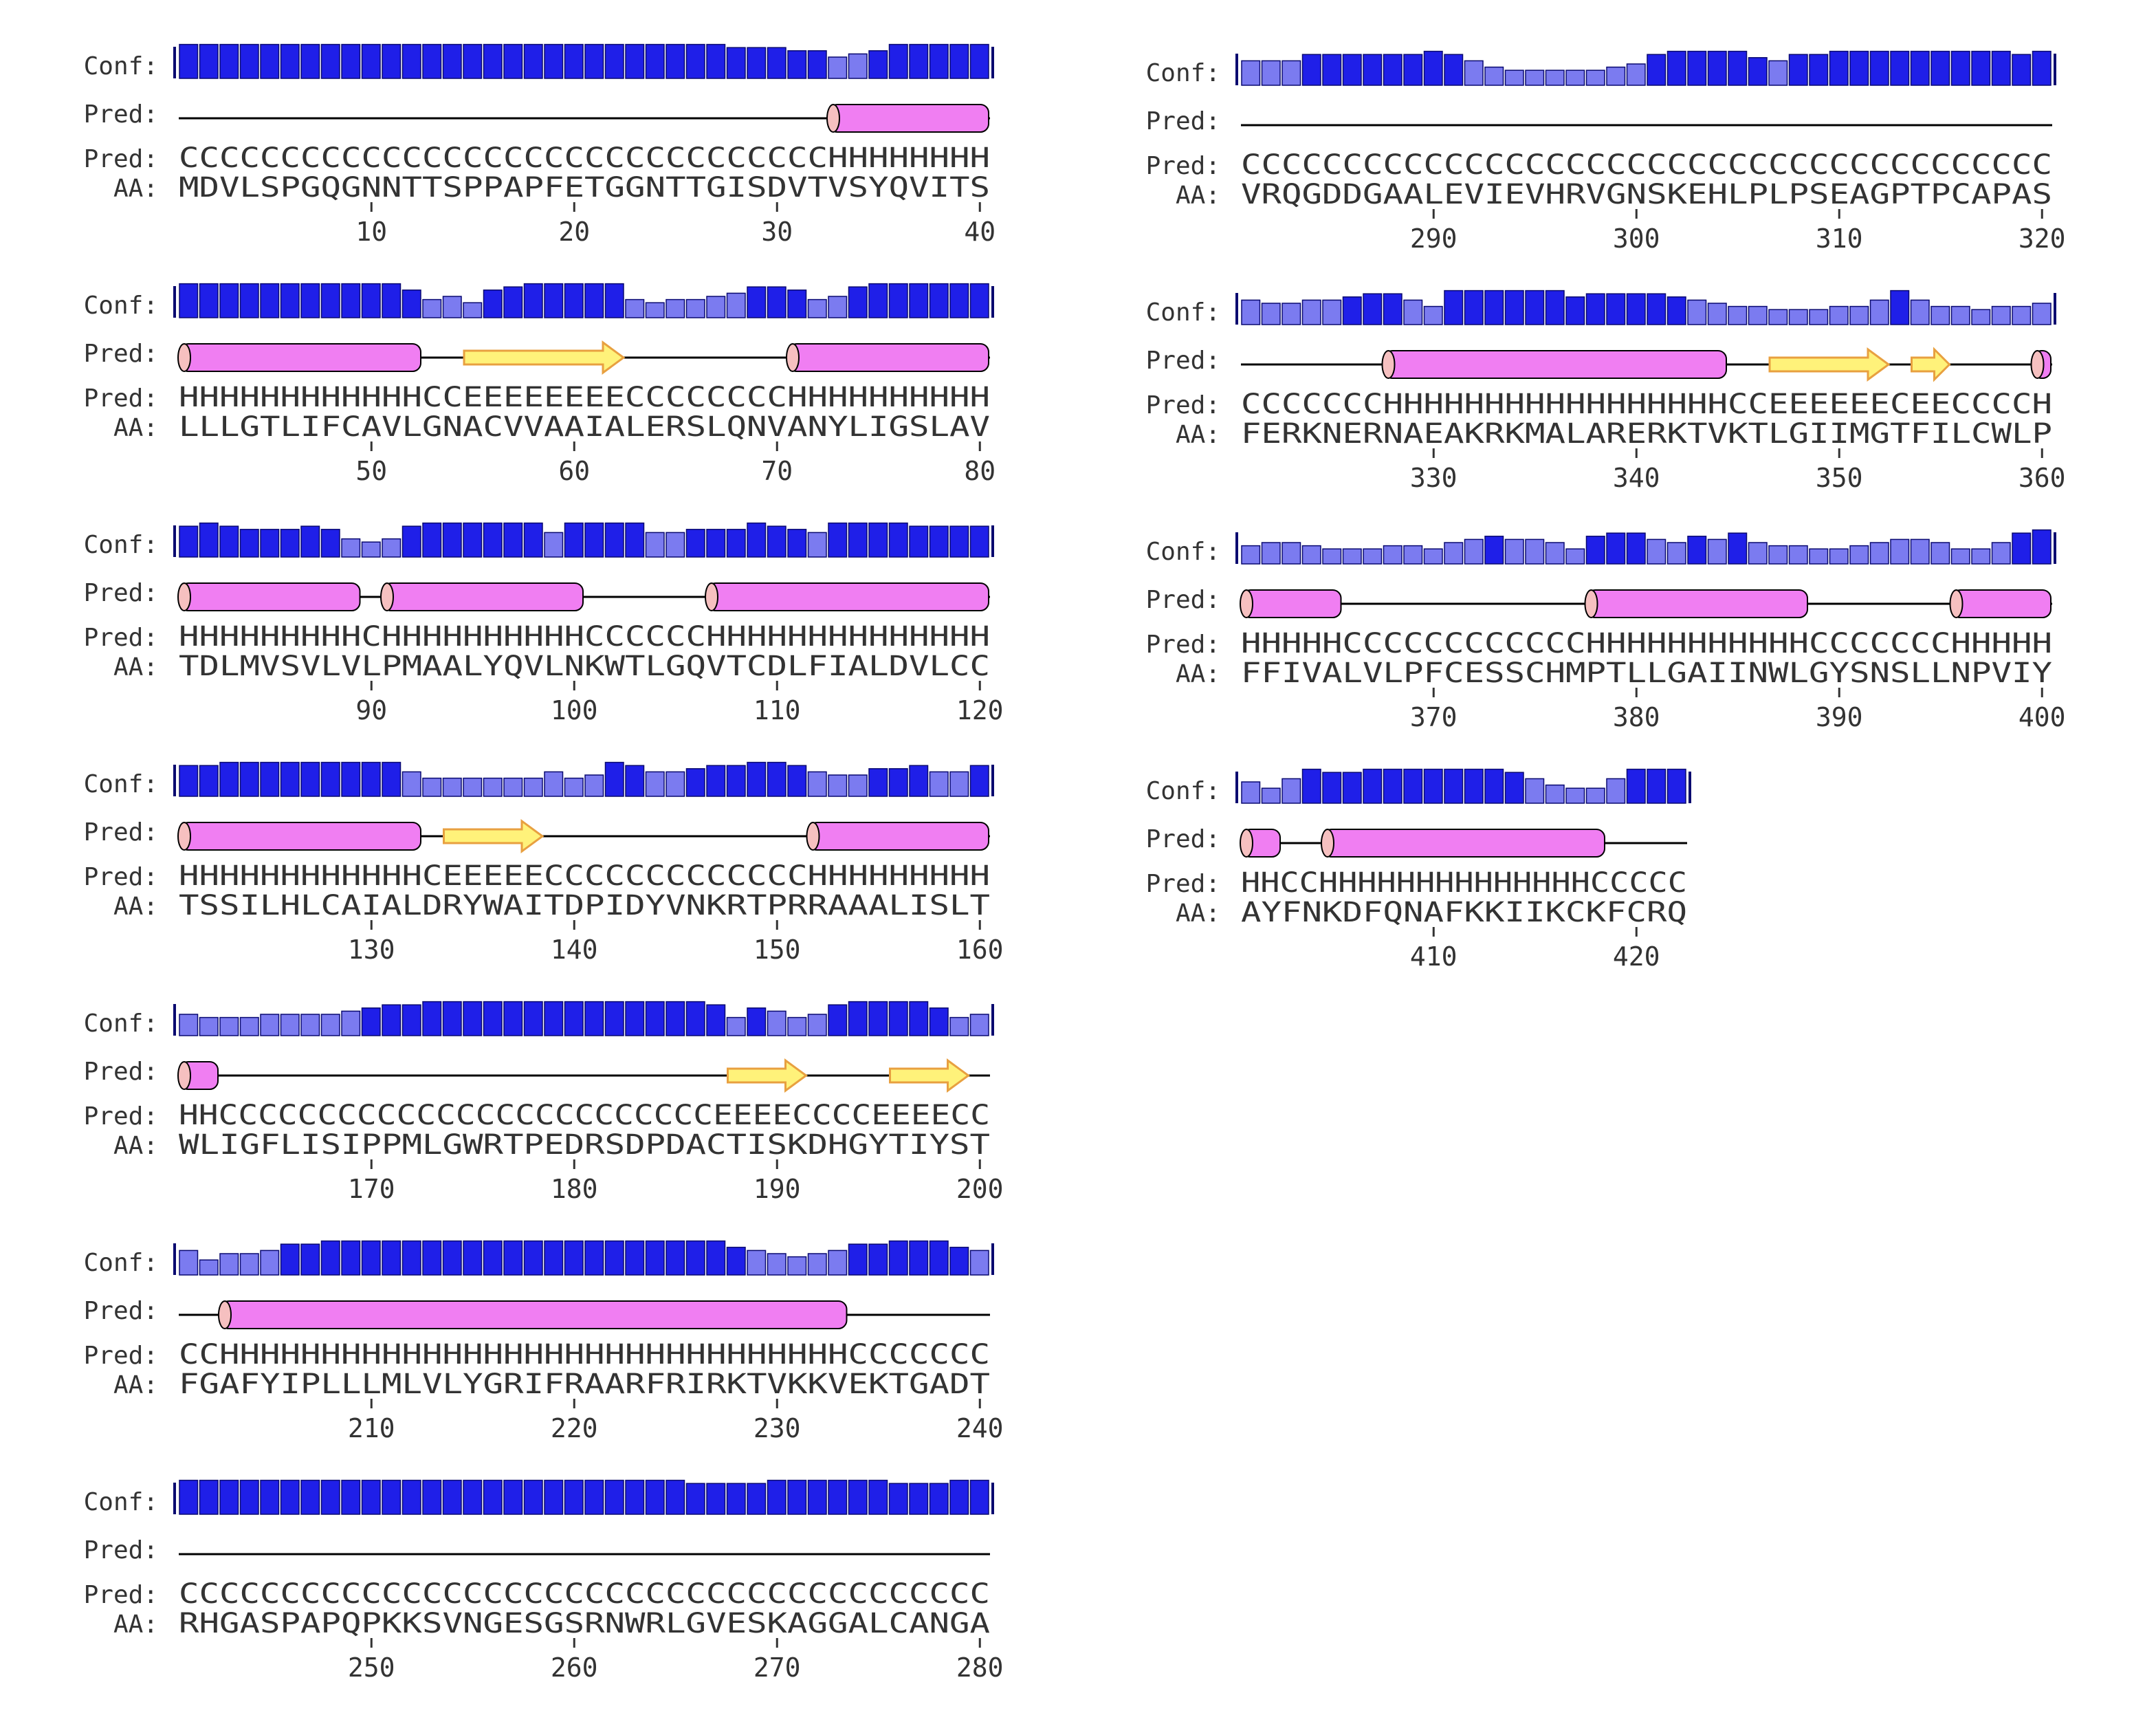  Describe the element at coordinates (1434, 956) in the screenshot. I see `position-number: 410` at that location.